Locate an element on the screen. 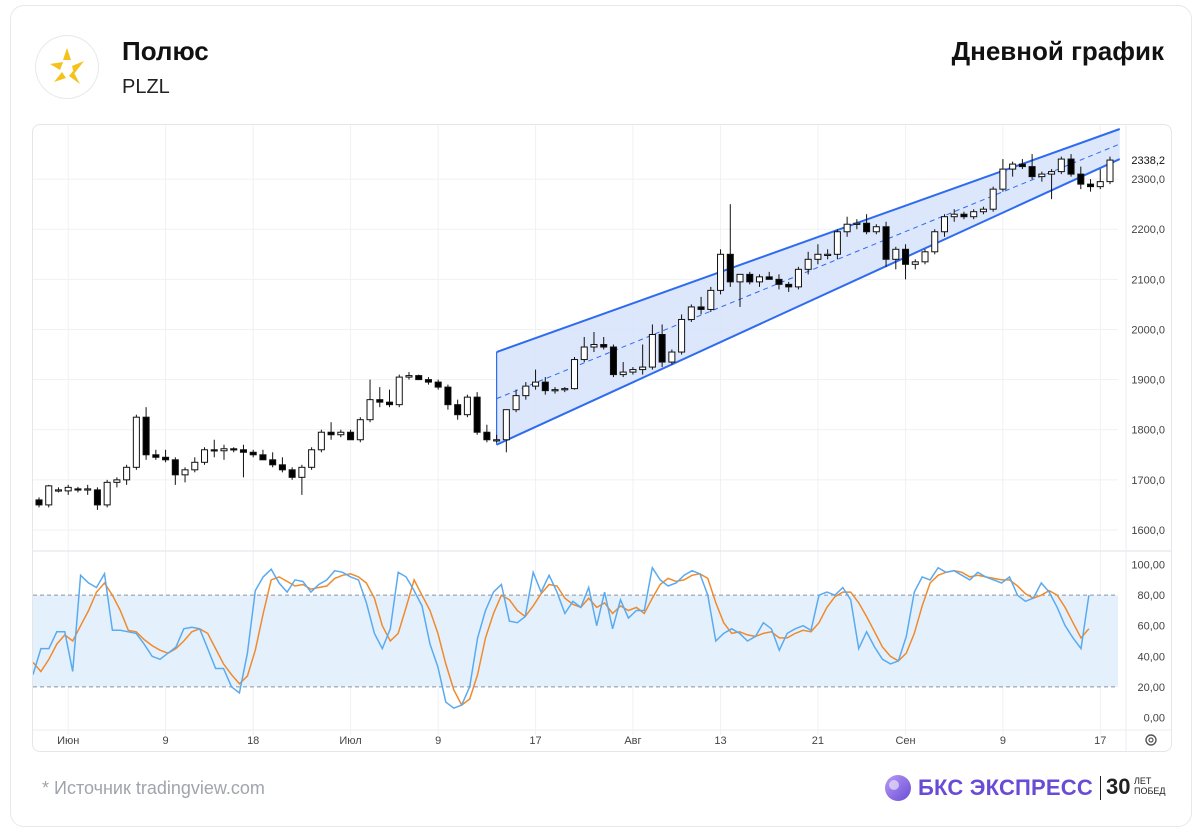  stochastic-tick-label: 40,00 is located at coordinates (1151, 657).